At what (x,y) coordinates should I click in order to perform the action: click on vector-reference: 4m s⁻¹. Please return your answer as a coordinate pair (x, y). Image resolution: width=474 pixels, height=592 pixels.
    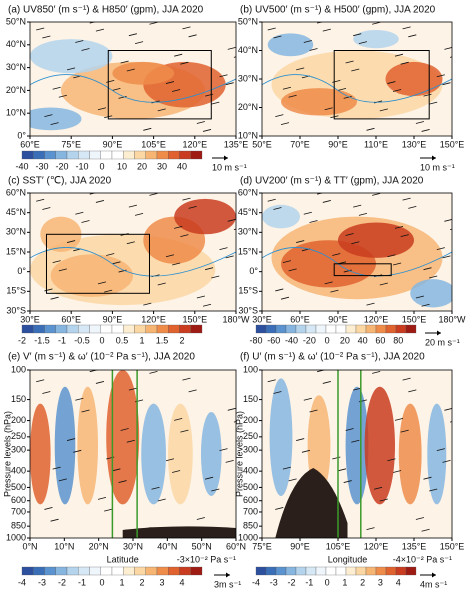
    Looking at the image, I should click on (433, 584).